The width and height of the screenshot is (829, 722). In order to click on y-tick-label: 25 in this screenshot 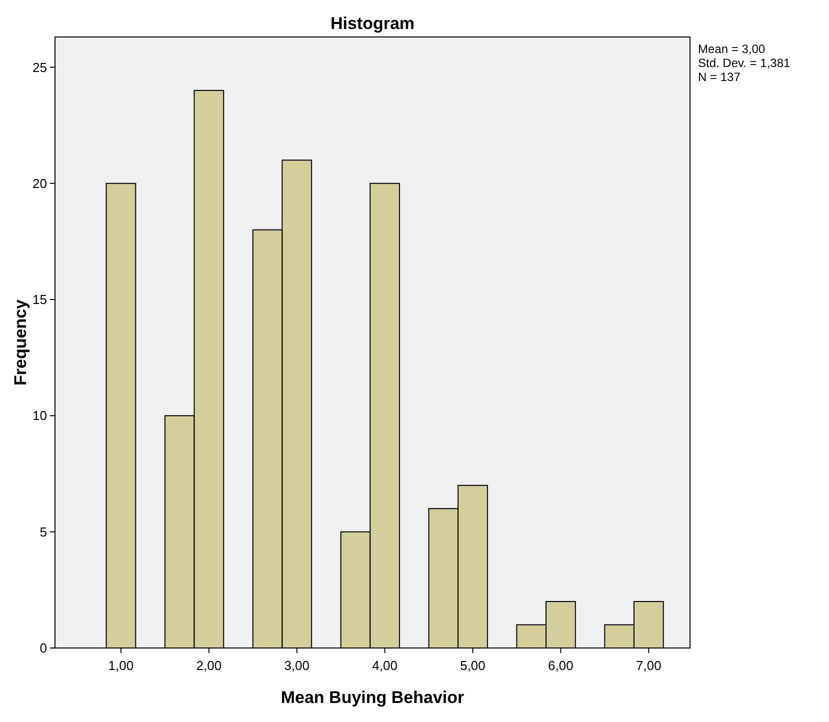, I will do `click(39, 67)`.